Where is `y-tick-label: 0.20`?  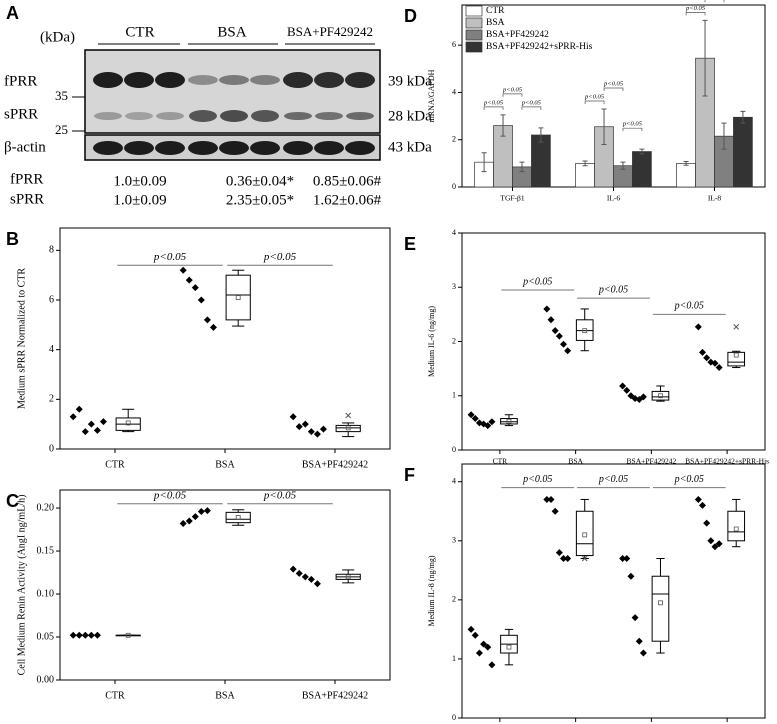 y-tick-label: 0.20 is located at coordinates (46, 507).